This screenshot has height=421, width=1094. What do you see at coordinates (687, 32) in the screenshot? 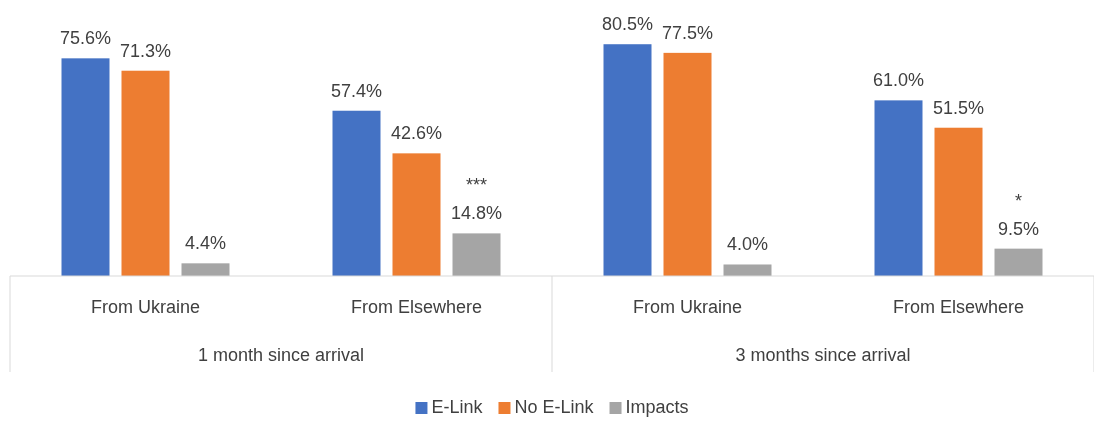
I see `data-label: 77.5%` at bounding box center [687, 32].